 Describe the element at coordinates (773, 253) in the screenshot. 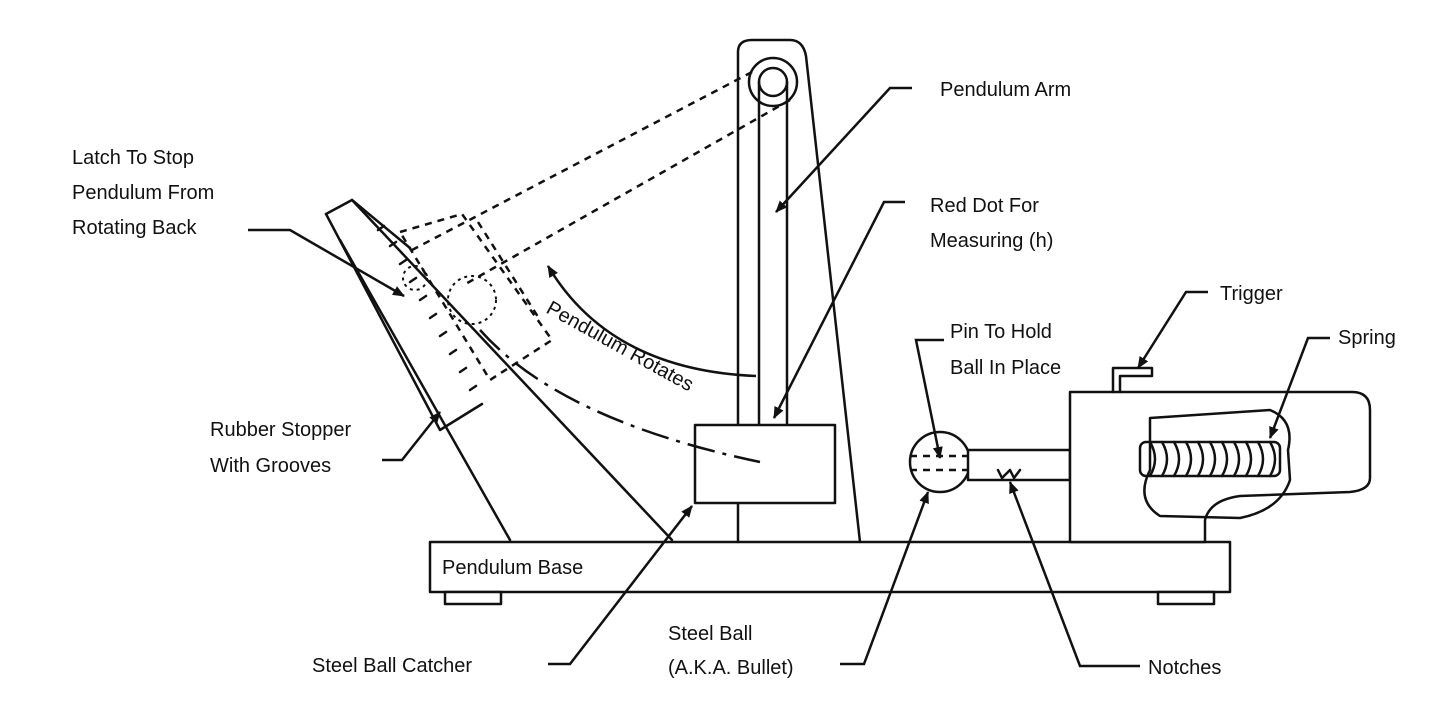

I see `pendulum-arm` at that location.